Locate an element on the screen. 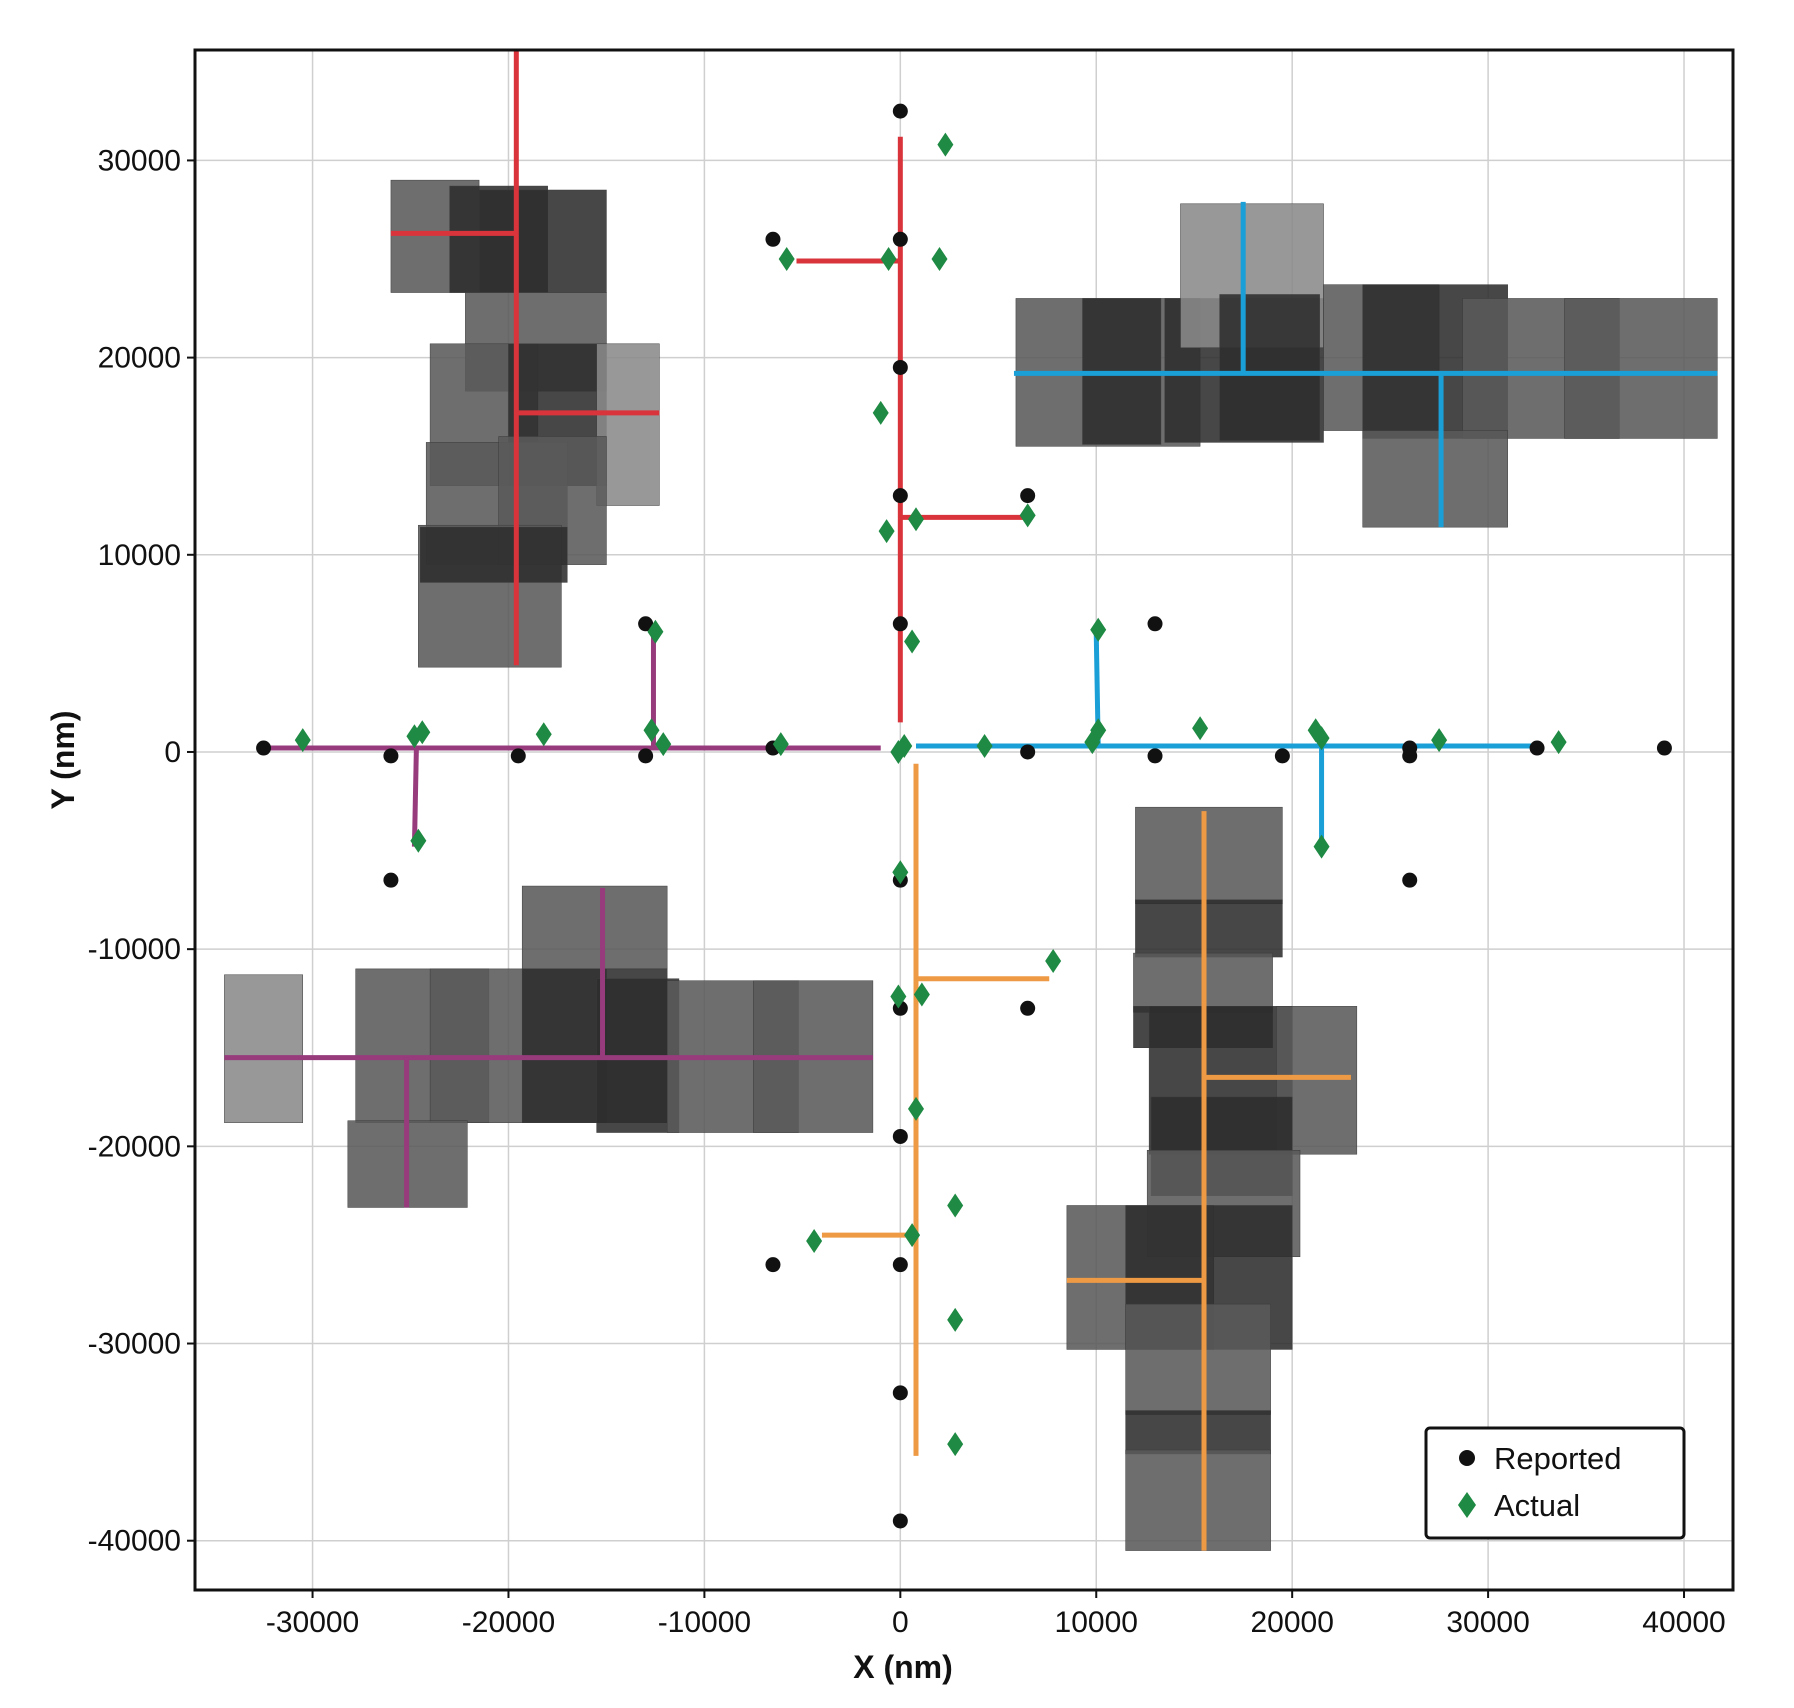  legend-actual-label: Actual is located at coordinates (1537, 1505).